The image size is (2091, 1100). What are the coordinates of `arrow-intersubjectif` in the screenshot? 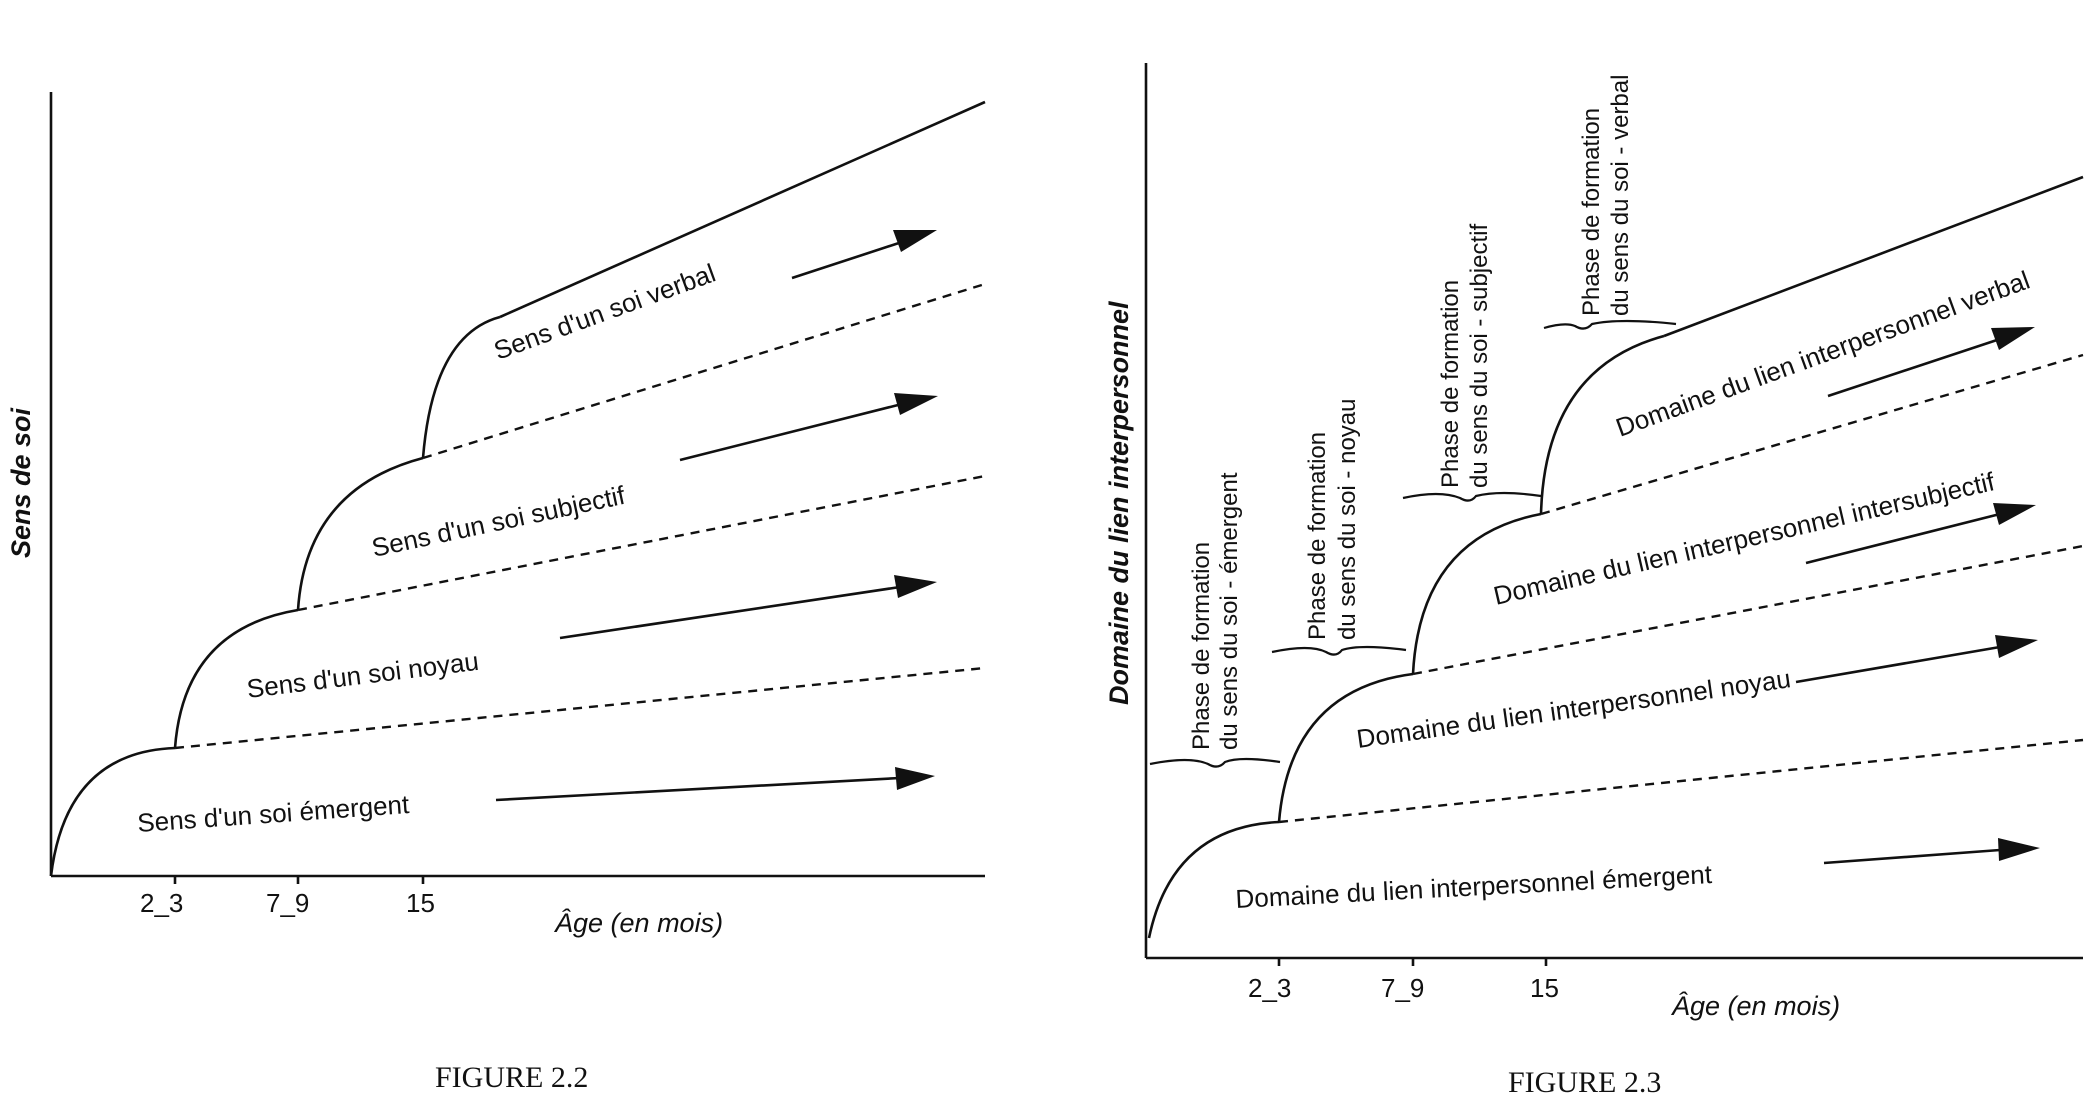 It's located at (1920, 534).